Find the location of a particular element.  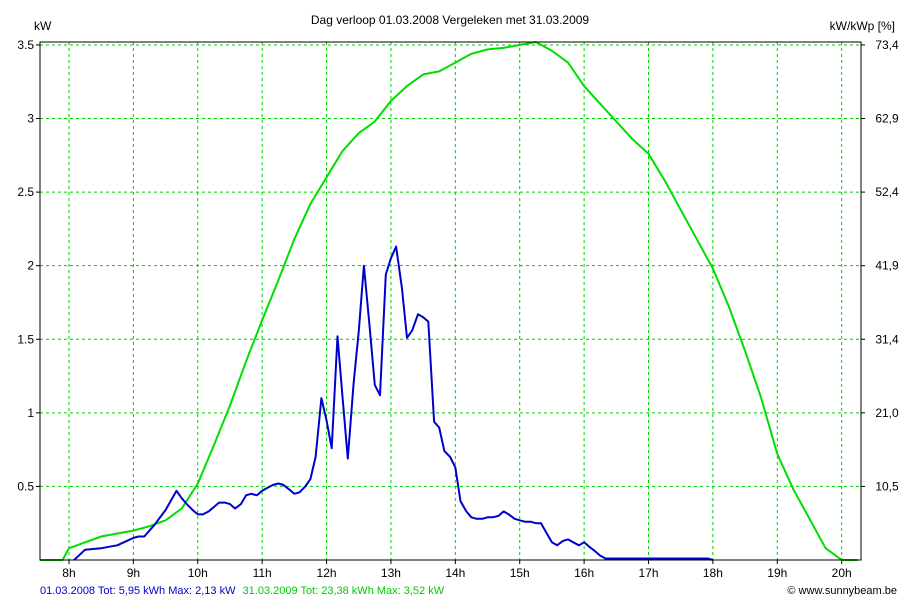

x-tick-label: 18h is located at coordinates (713, 573).